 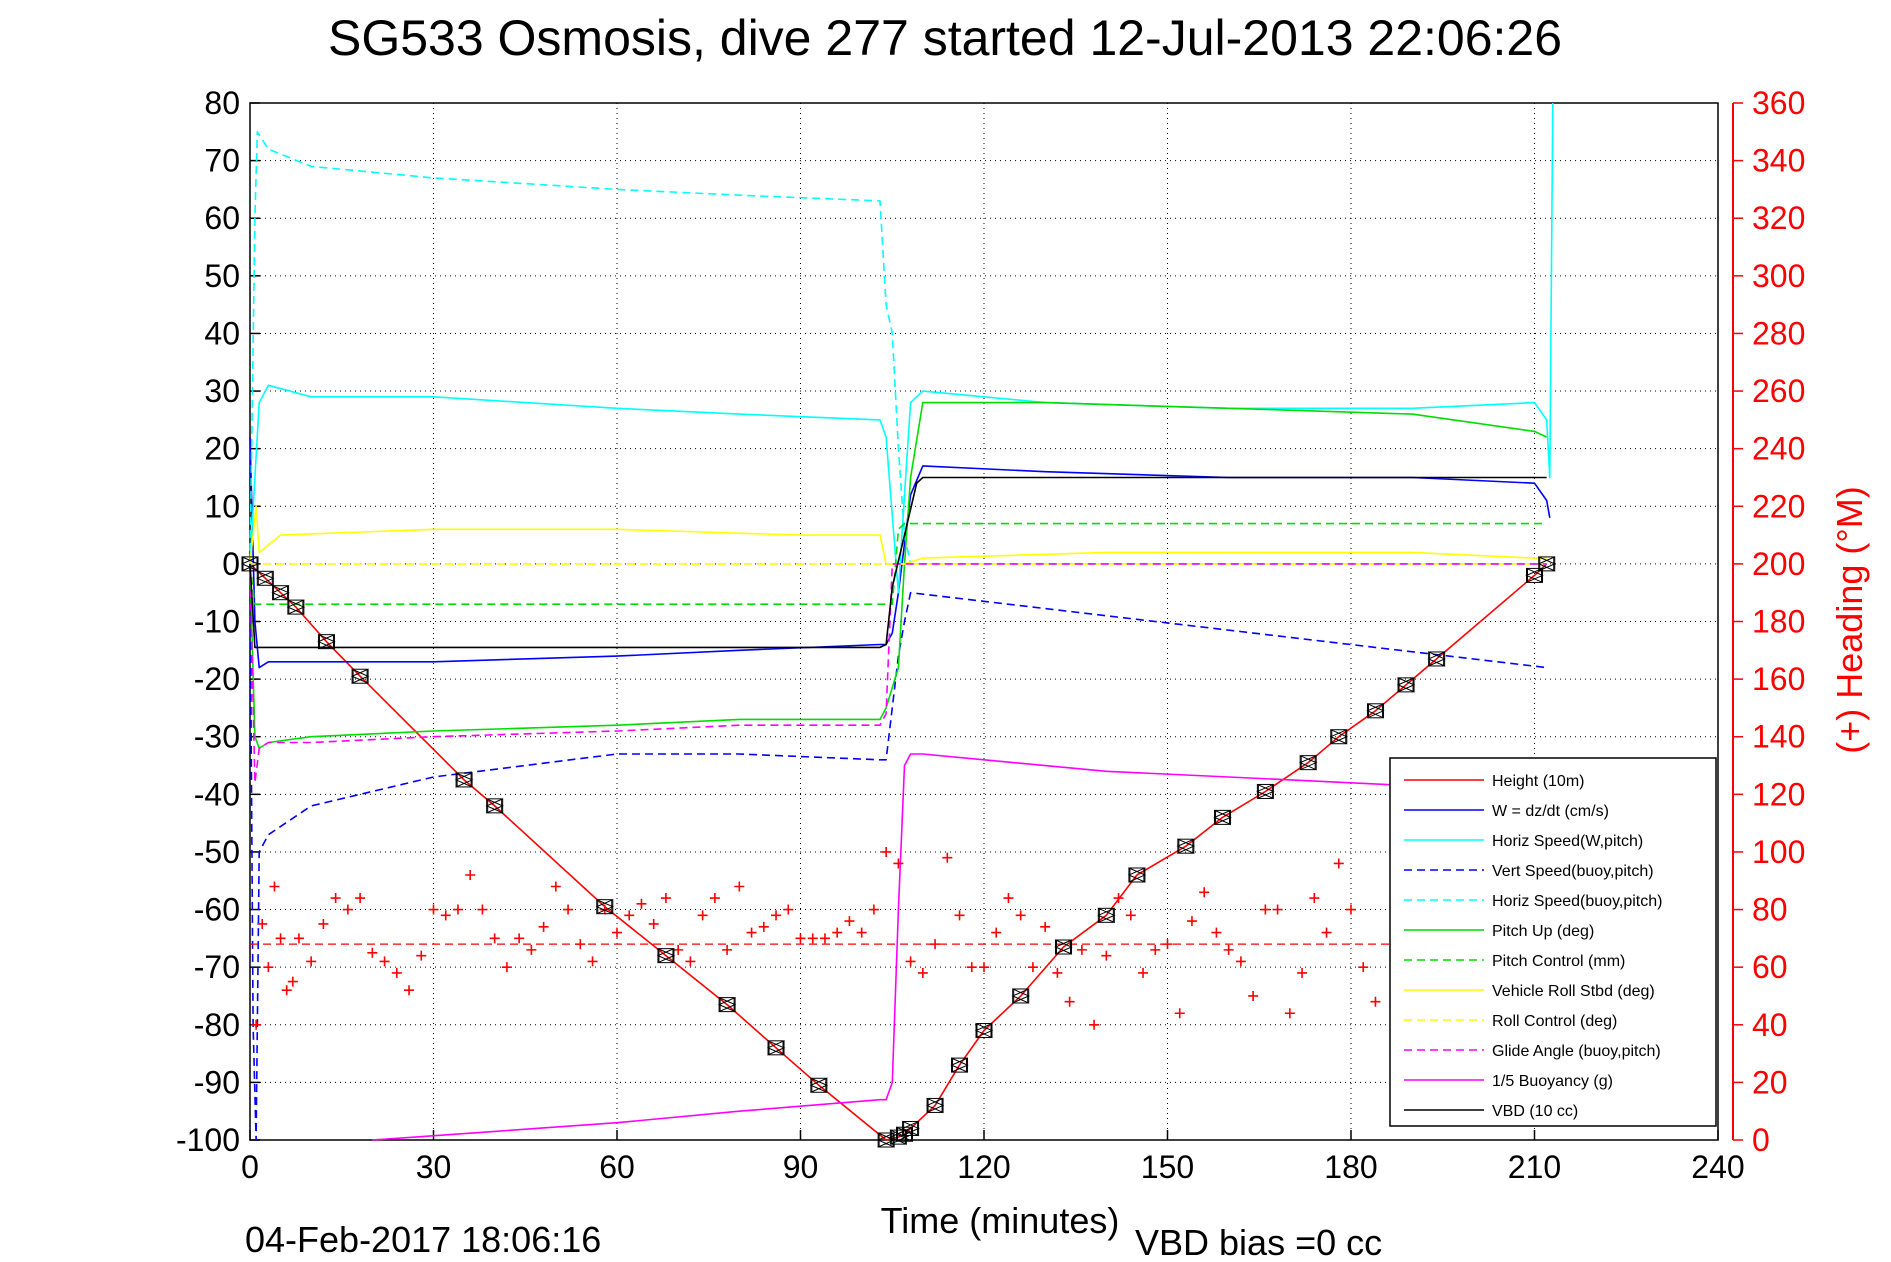 I want to click on y-tick-label: -70, so click(x=217, y=967).